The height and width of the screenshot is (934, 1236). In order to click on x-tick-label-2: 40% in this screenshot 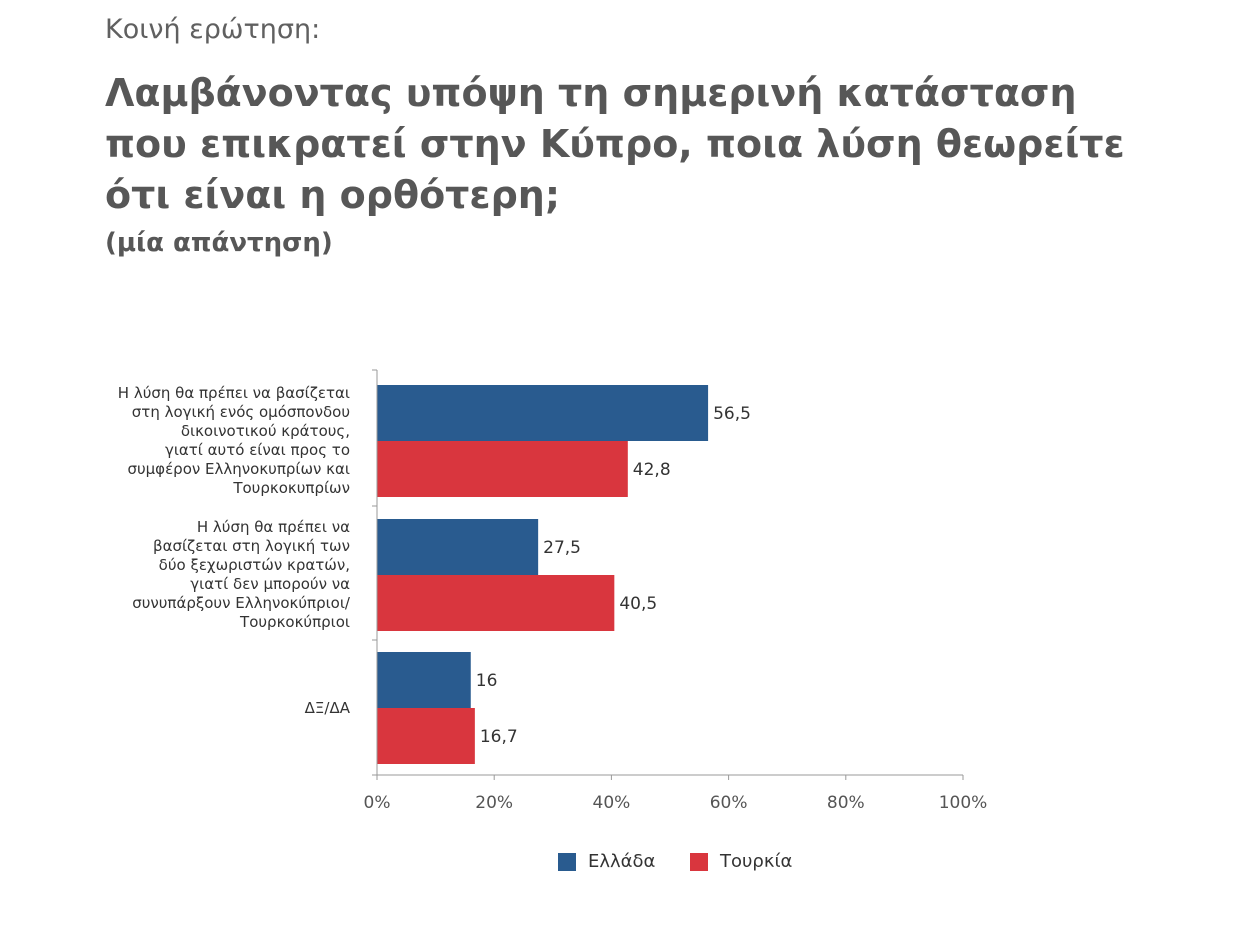, I will do `click(612, 803)`.